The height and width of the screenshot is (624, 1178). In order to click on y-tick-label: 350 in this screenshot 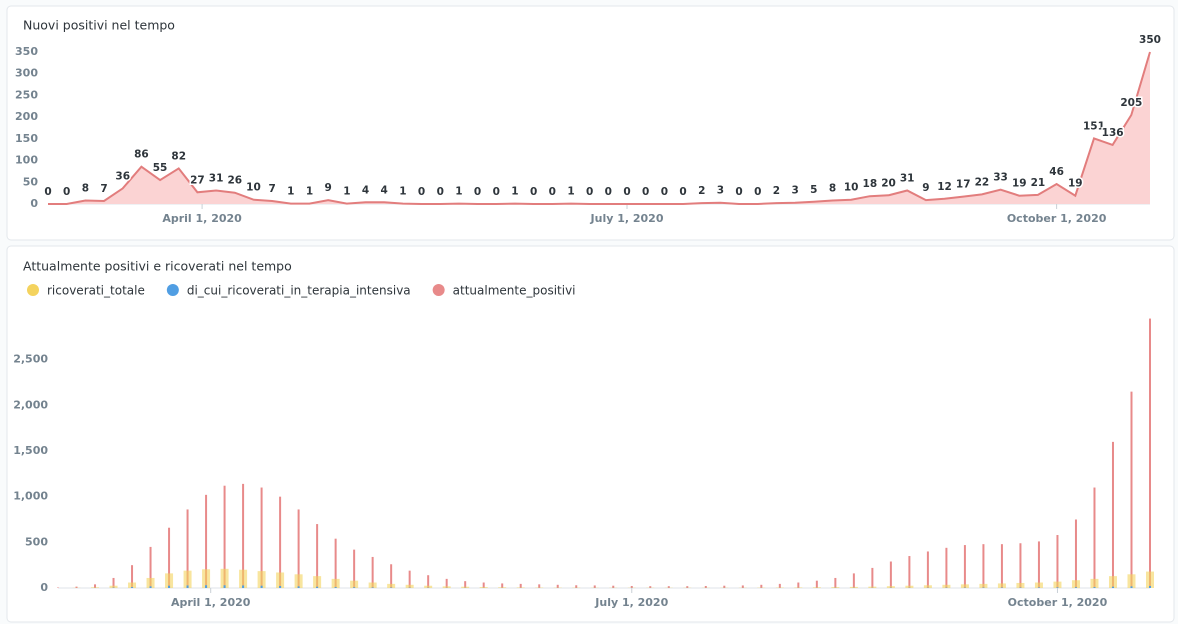, I will do `click(26, 51)`.